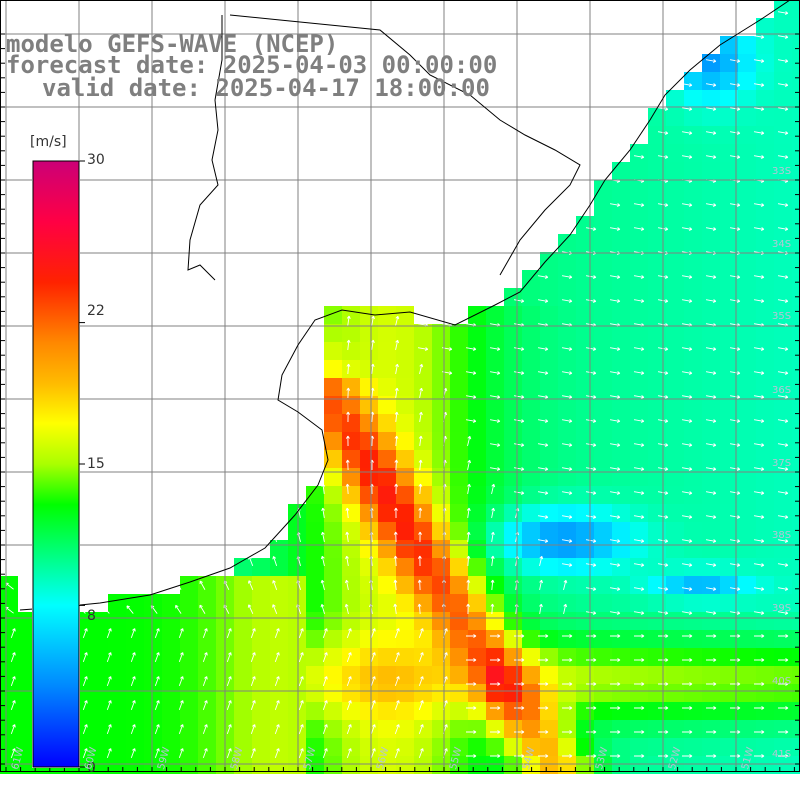 Image resolution: width=800 pixels, height=800 pixels. I want to click on title-model: modelo GEFS-WAVE (NCEP), so click(172, 44).